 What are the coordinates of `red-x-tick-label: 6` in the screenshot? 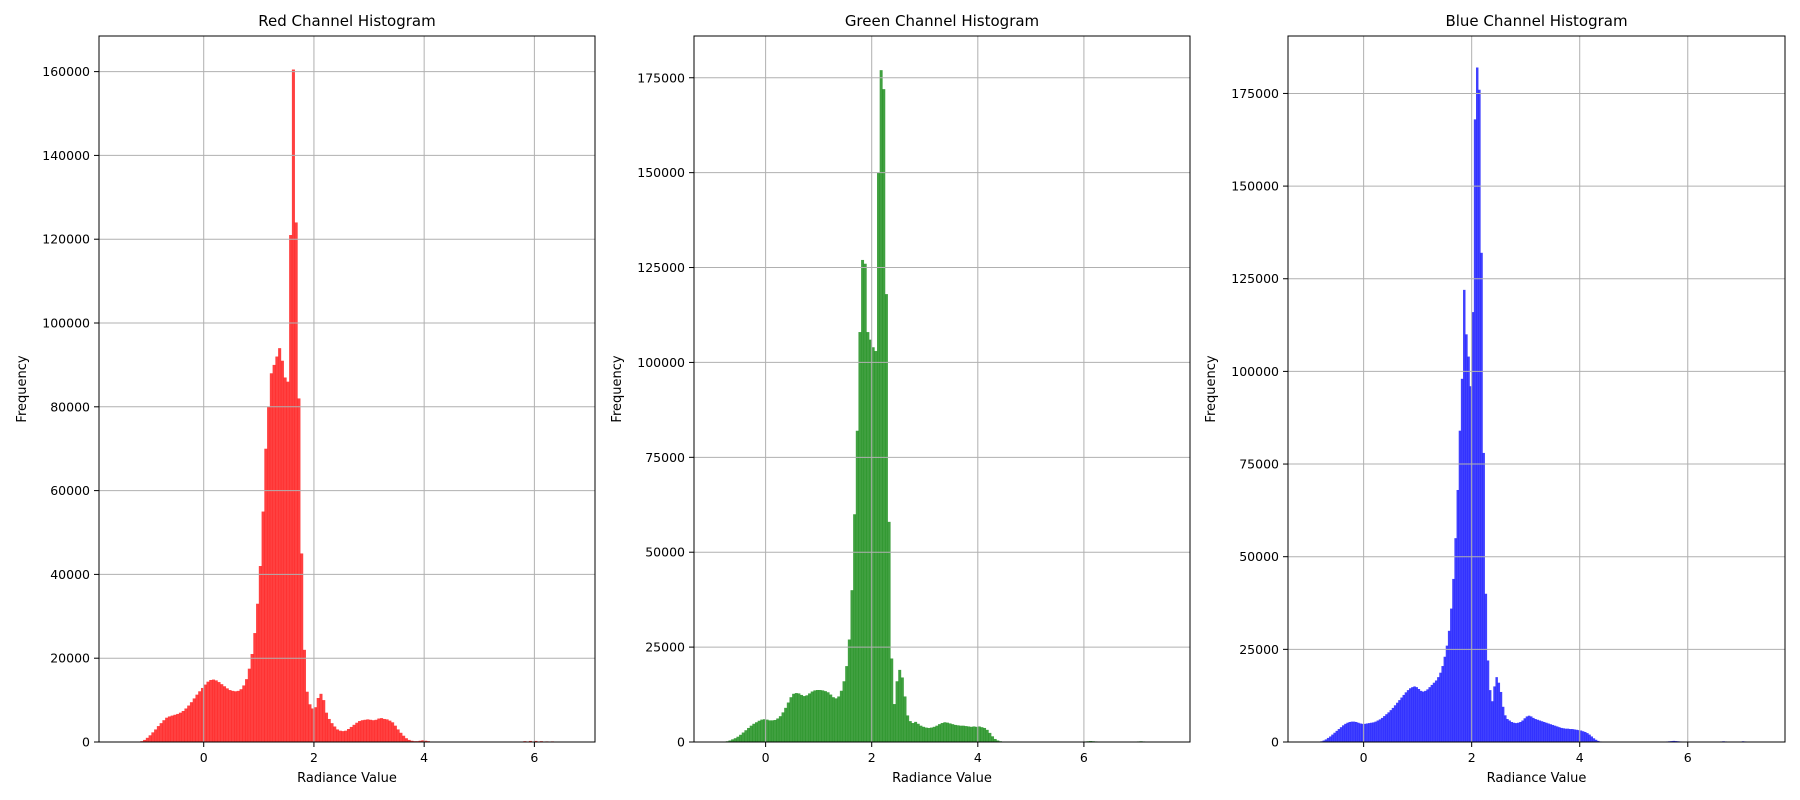 It's located at (534, 757).